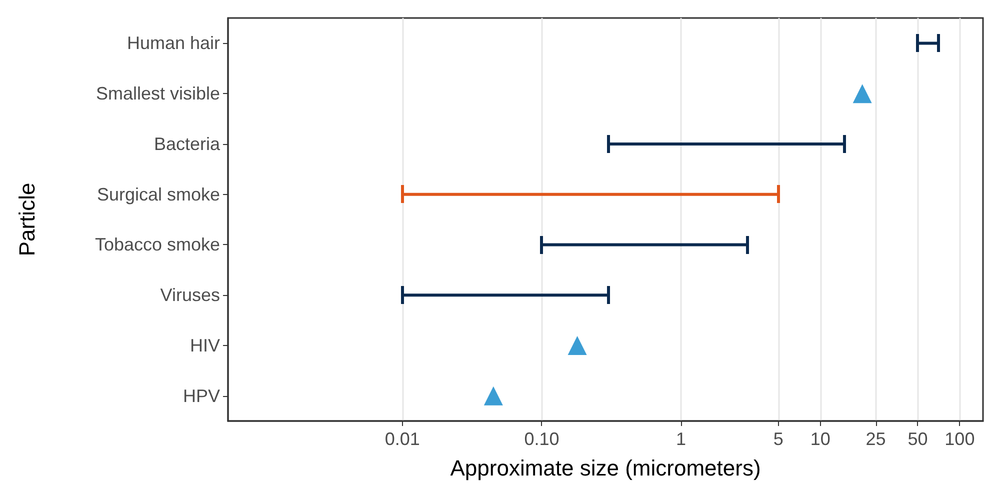 The height and width of the screenshot is (492, 993). I want to click on x-tick-label: 1, so click(681, 439).